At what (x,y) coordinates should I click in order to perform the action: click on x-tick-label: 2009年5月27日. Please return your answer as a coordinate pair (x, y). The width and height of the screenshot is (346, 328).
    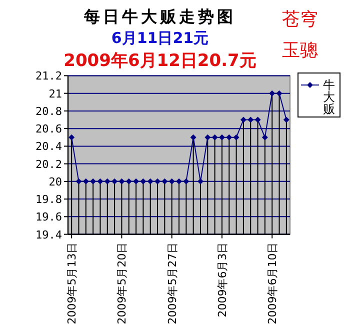
    Looking at the image, I should click on (172, 283).